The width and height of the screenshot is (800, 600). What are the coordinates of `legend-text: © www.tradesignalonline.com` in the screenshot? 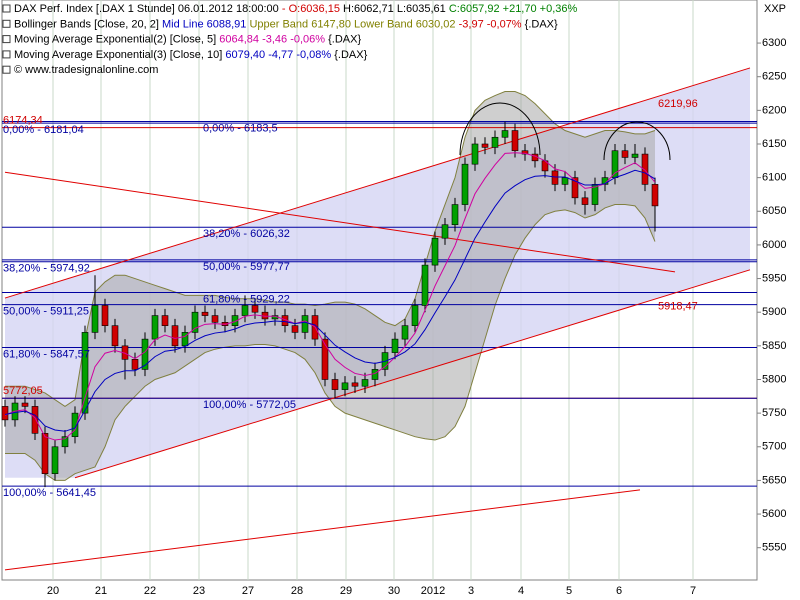 It's located at (86, 70).